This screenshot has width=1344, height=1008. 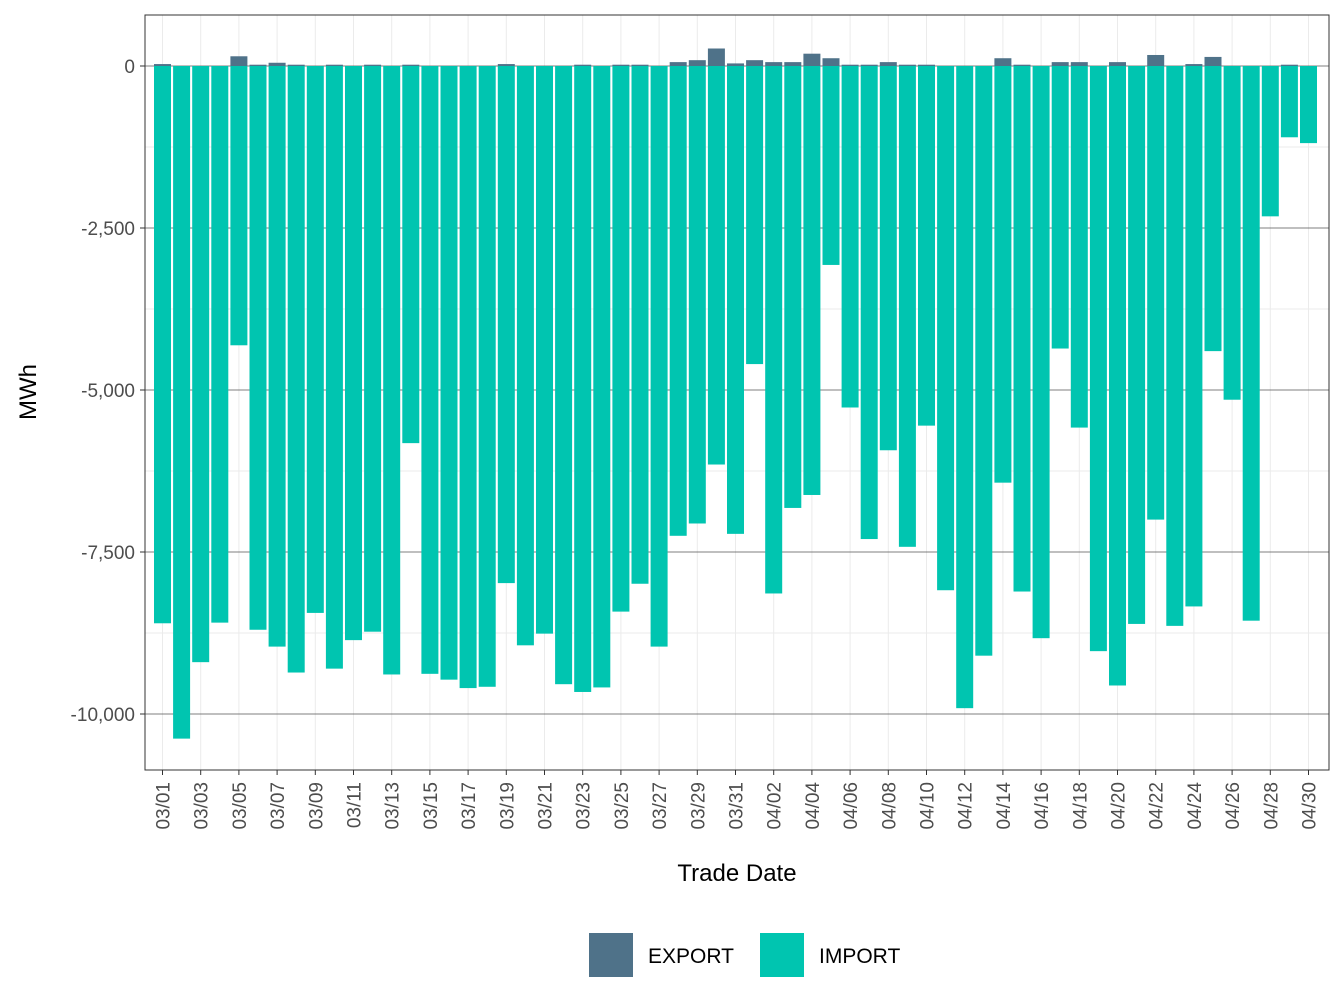 I want to click on x-tick-label: 03/13, so click(x=393, y=806).